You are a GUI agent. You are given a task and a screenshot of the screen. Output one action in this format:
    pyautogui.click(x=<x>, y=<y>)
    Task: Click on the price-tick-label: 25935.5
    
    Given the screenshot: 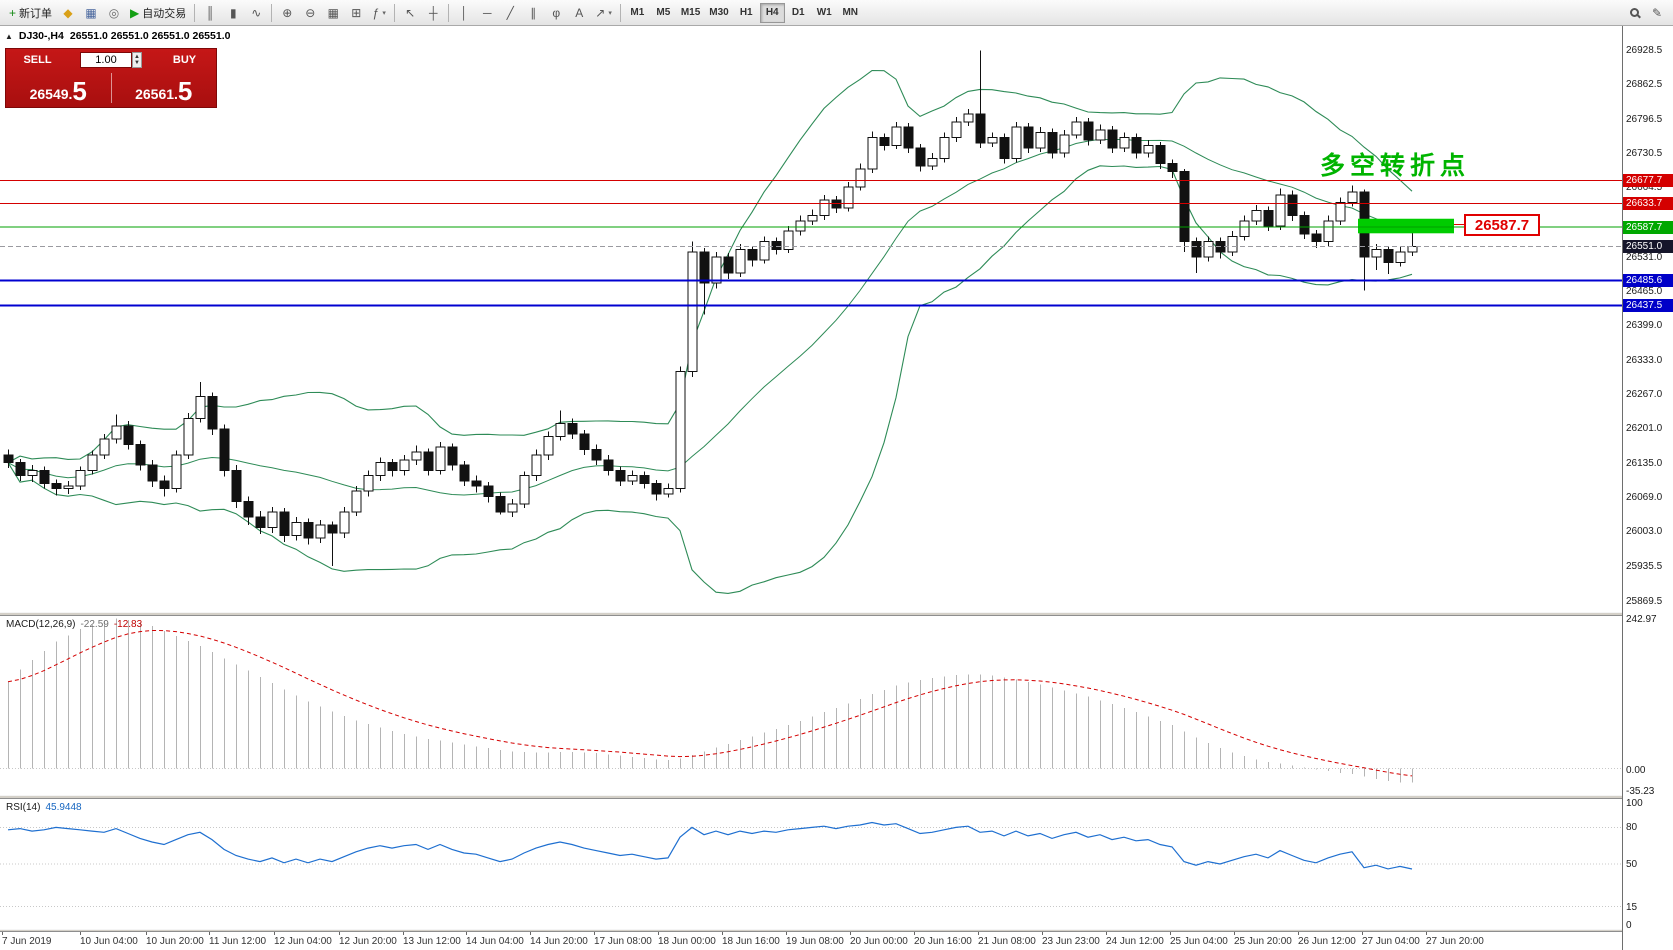 What is the action you would take?
    pyautogui.click(x=1644, y=567)
    